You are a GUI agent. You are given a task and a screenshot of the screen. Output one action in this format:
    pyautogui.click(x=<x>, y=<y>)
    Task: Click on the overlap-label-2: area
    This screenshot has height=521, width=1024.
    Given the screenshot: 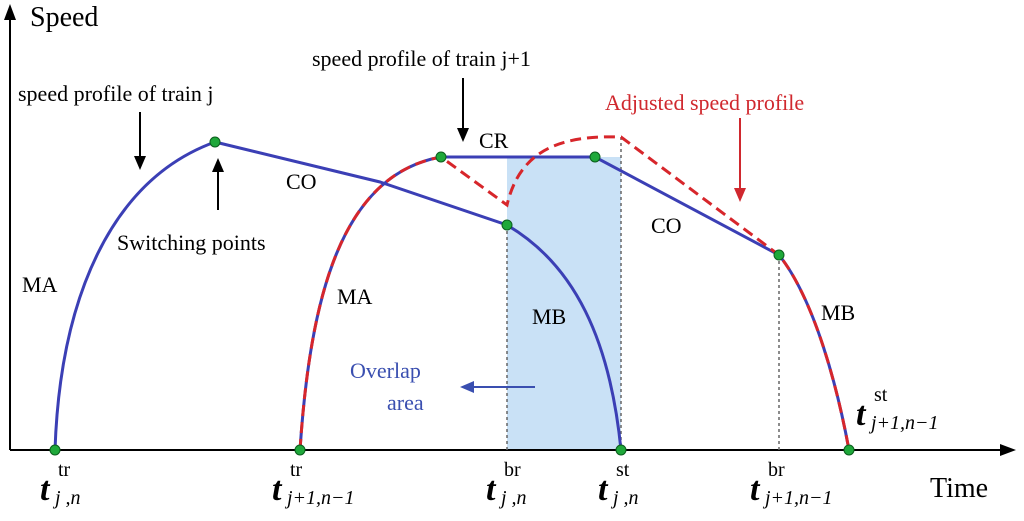 What is the action you would take?
    pyautogui.click(x=405, y=402)
    